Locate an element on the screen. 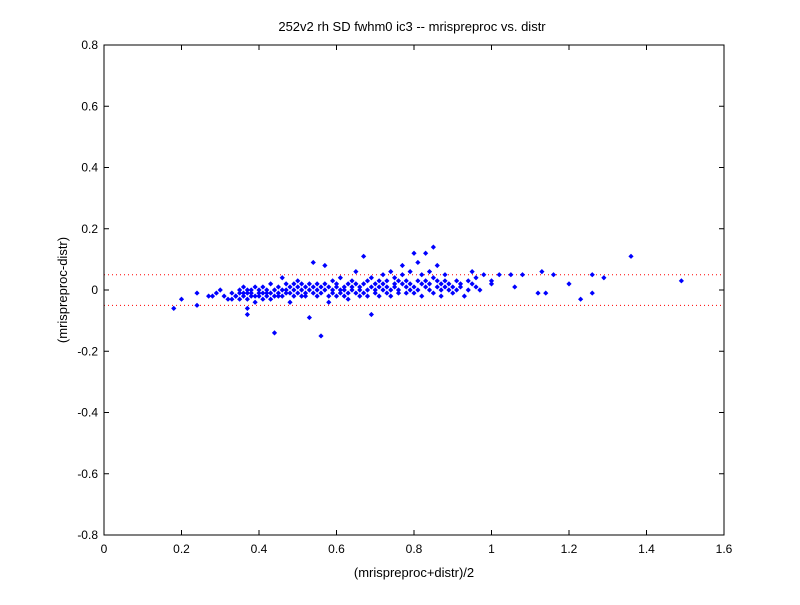 Image resolution: width=800 pixels, height=605 pixels. y-tick-label: 0.8 is located at coordinates (89, 45).